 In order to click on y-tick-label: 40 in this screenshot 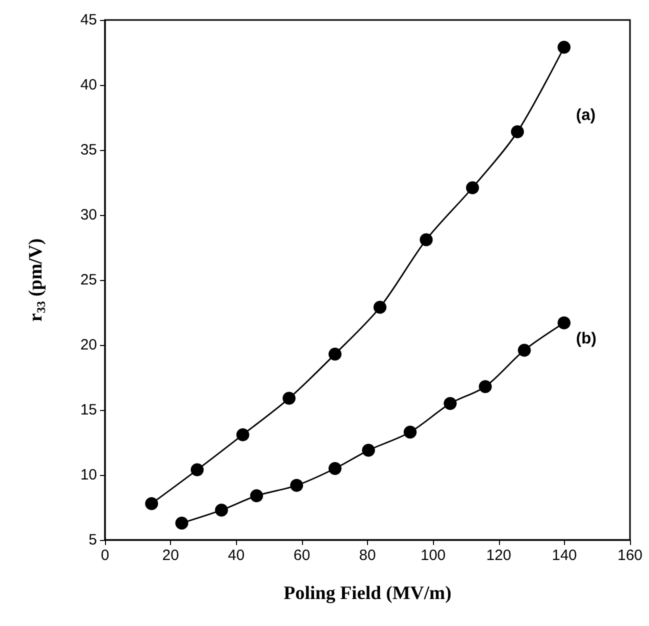, I will do `click(88, 85)`.